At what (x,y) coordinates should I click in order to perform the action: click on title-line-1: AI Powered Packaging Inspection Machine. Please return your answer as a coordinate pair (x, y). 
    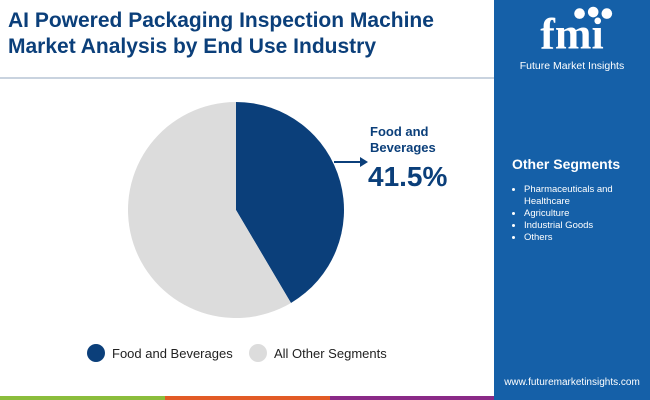
    Looking at the image, I should click on (221, 20).